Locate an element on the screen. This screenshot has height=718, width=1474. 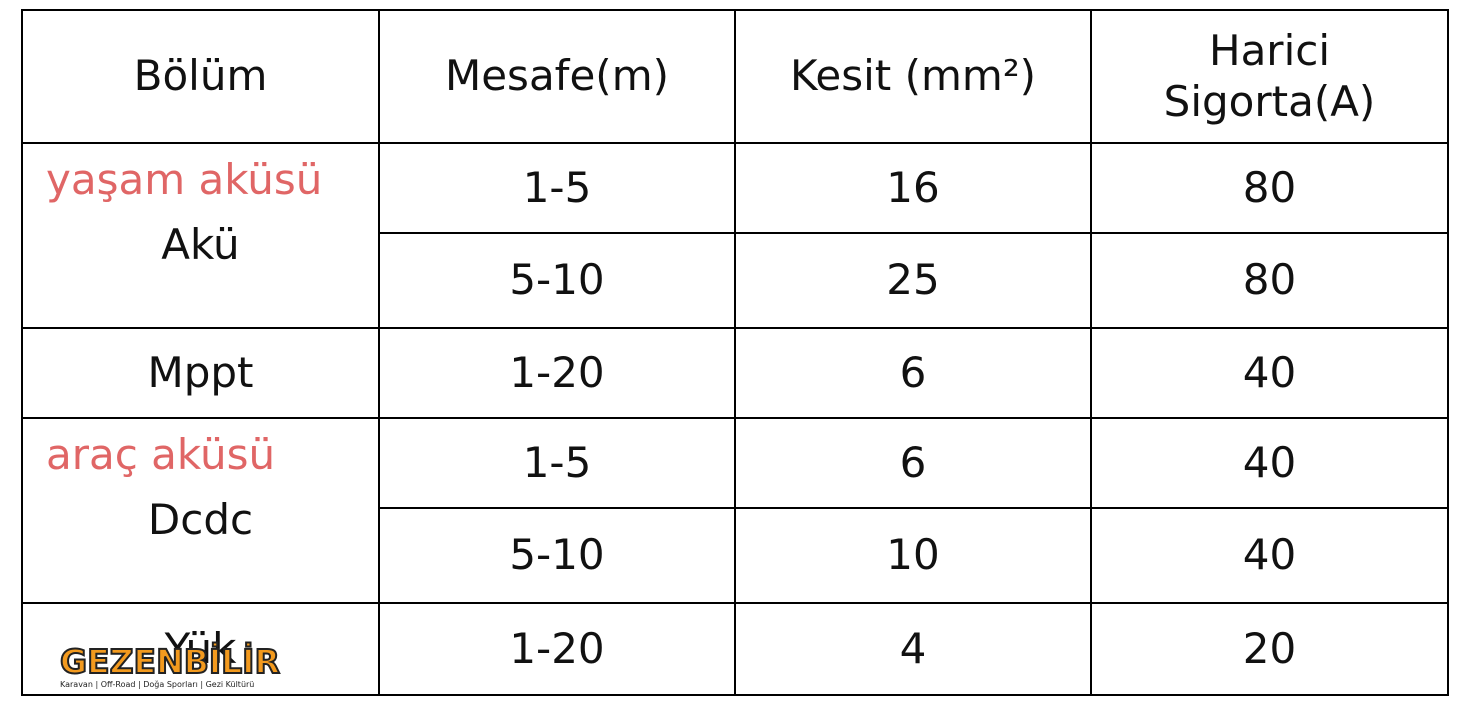
annotation: araç aküsü is located at coordinates (161, 454).